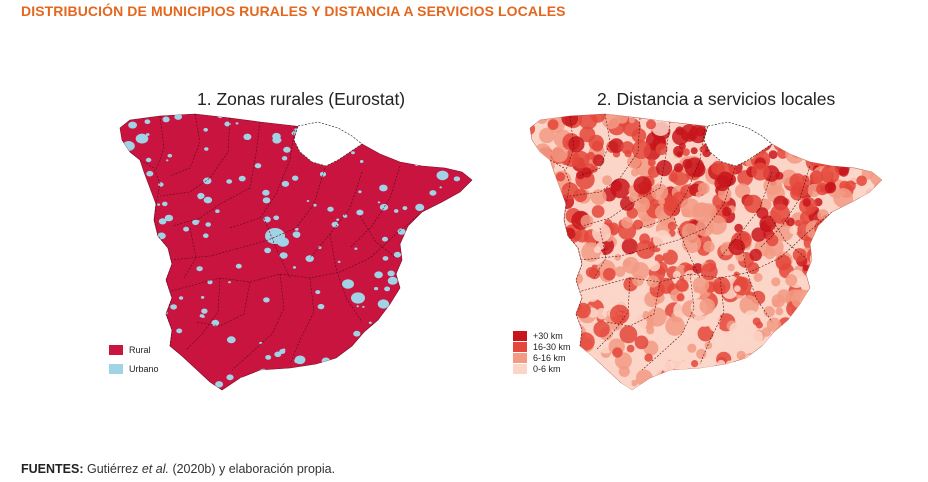 The image size is (928, 482). Describe the element at coordinates (542, 335) in the screenshot. I see `legend-item-30plus: +30 km` at that location.